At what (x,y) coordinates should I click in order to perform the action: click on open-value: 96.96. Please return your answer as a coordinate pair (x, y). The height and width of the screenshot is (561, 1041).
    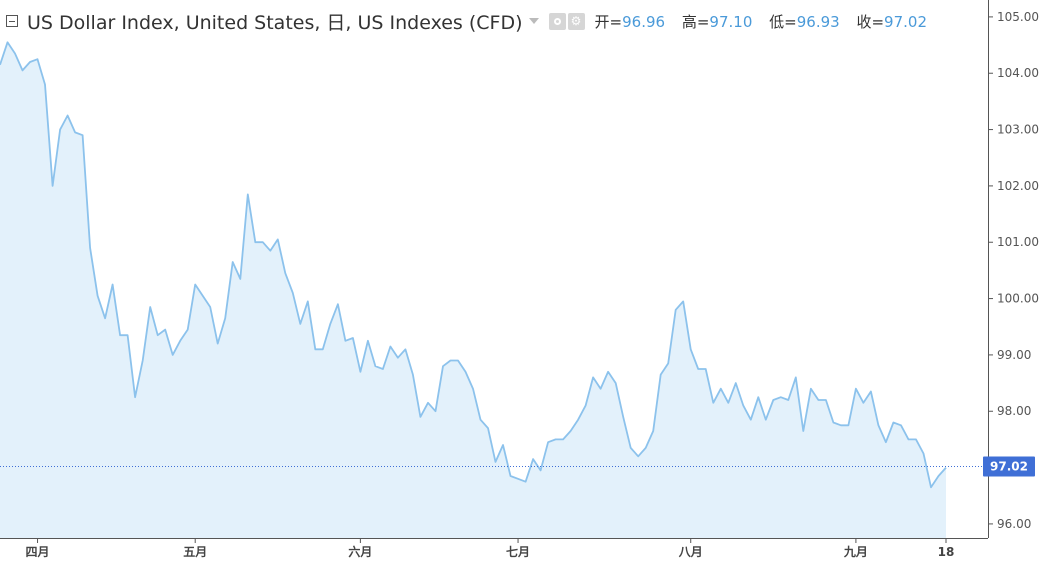
    Looking at the image, I should click on (644, 21).